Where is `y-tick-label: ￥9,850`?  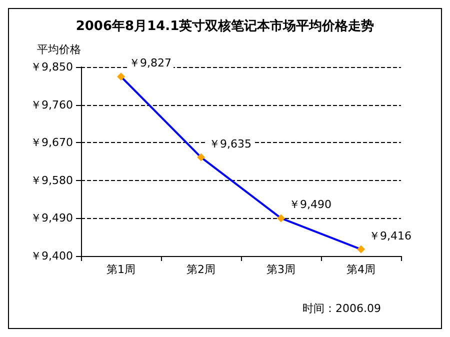
y-tick-label: ￥9,850 is located at coordinates (51, 67).